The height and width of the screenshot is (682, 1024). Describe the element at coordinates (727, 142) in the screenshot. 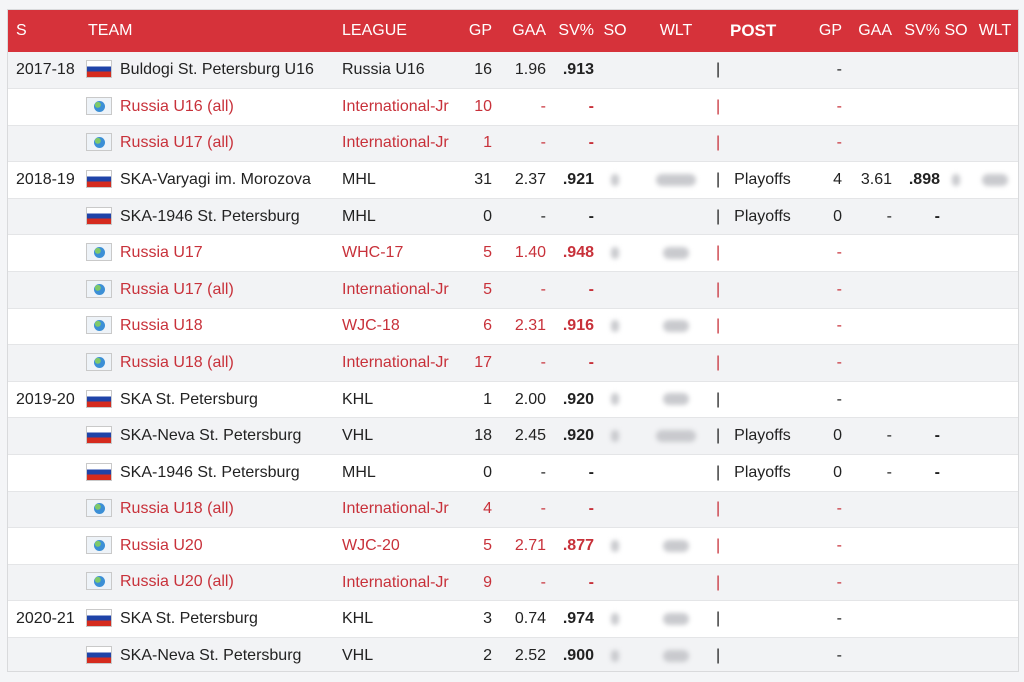

I see `post-label` at that location.